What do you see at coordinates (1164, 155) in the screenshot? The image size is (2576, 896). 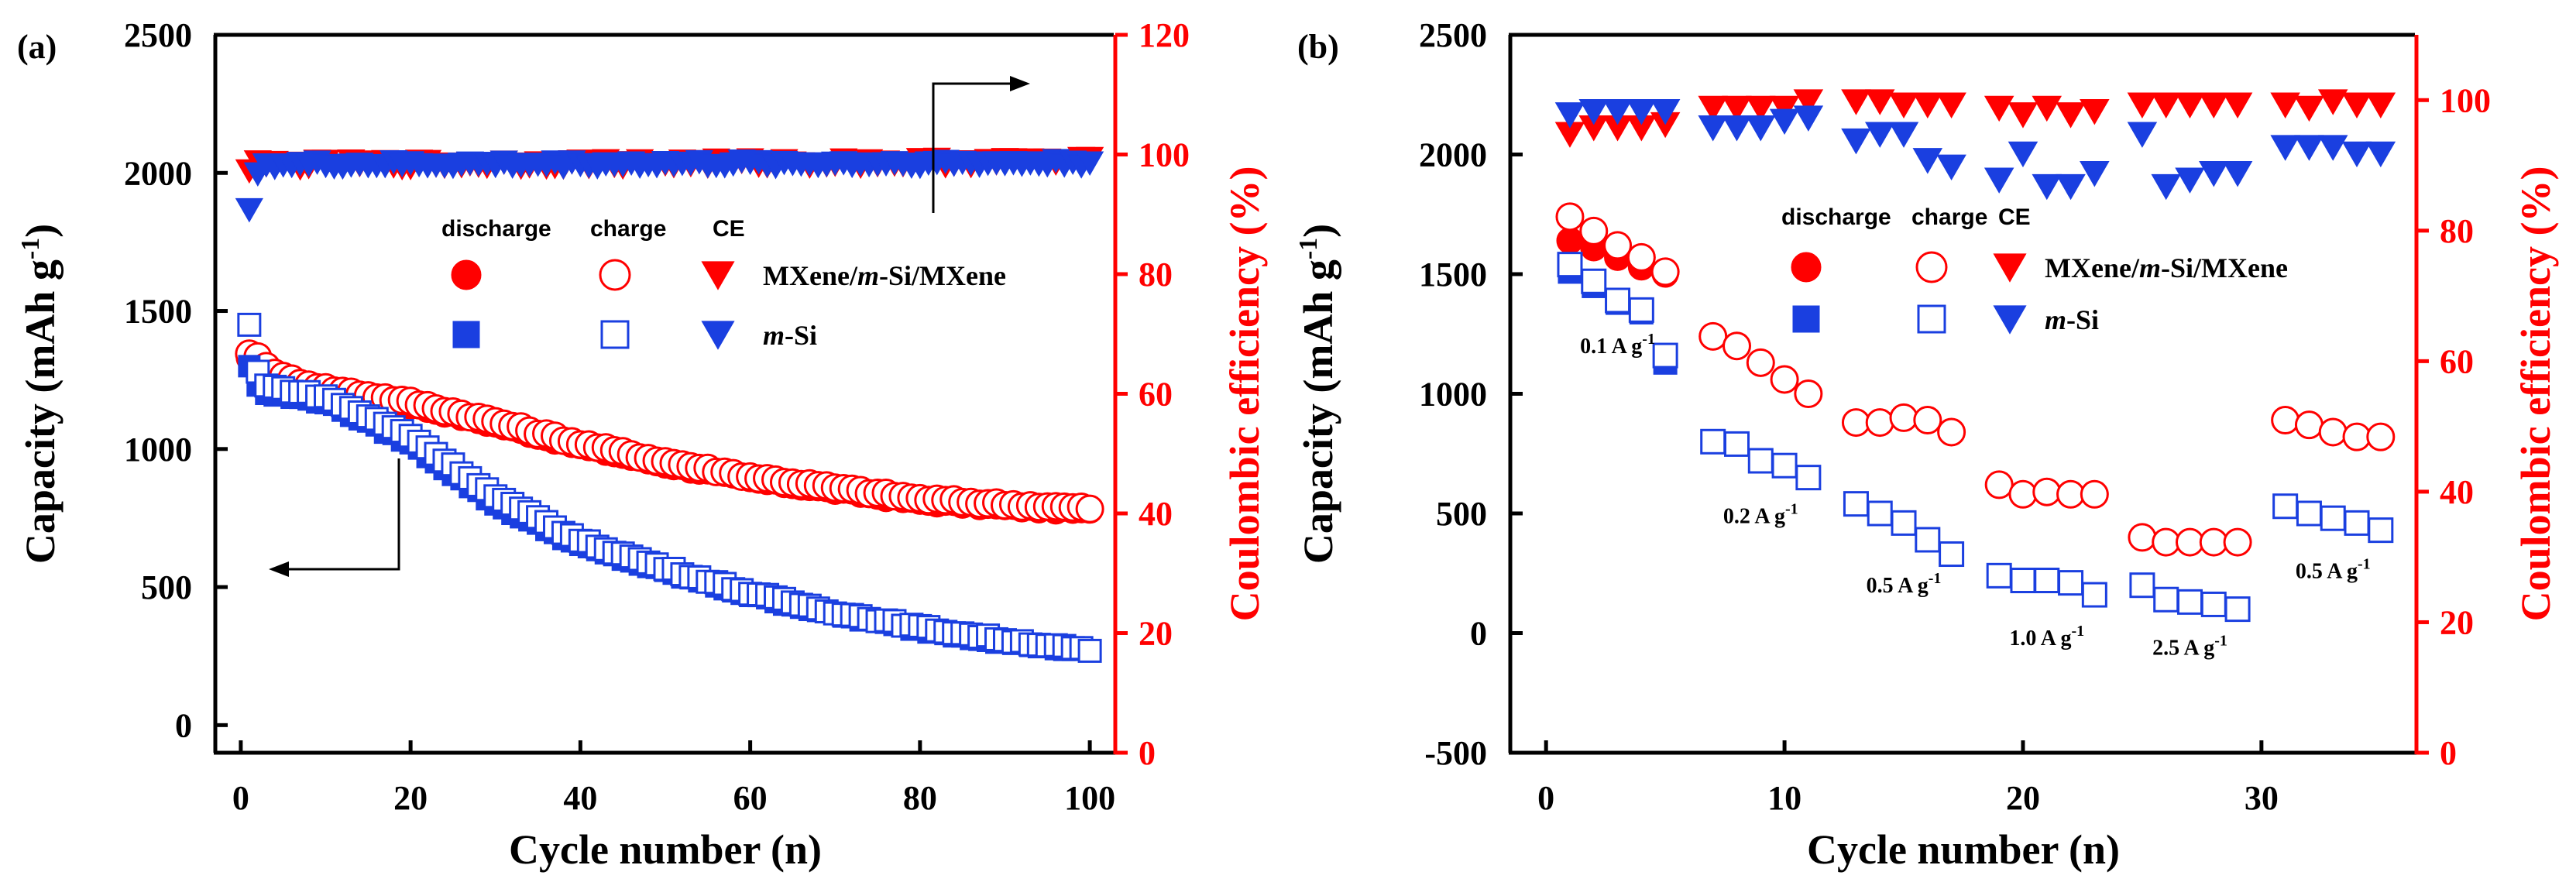 I see `y-right-tick-label: 100` at bounding box center [1164, 155].